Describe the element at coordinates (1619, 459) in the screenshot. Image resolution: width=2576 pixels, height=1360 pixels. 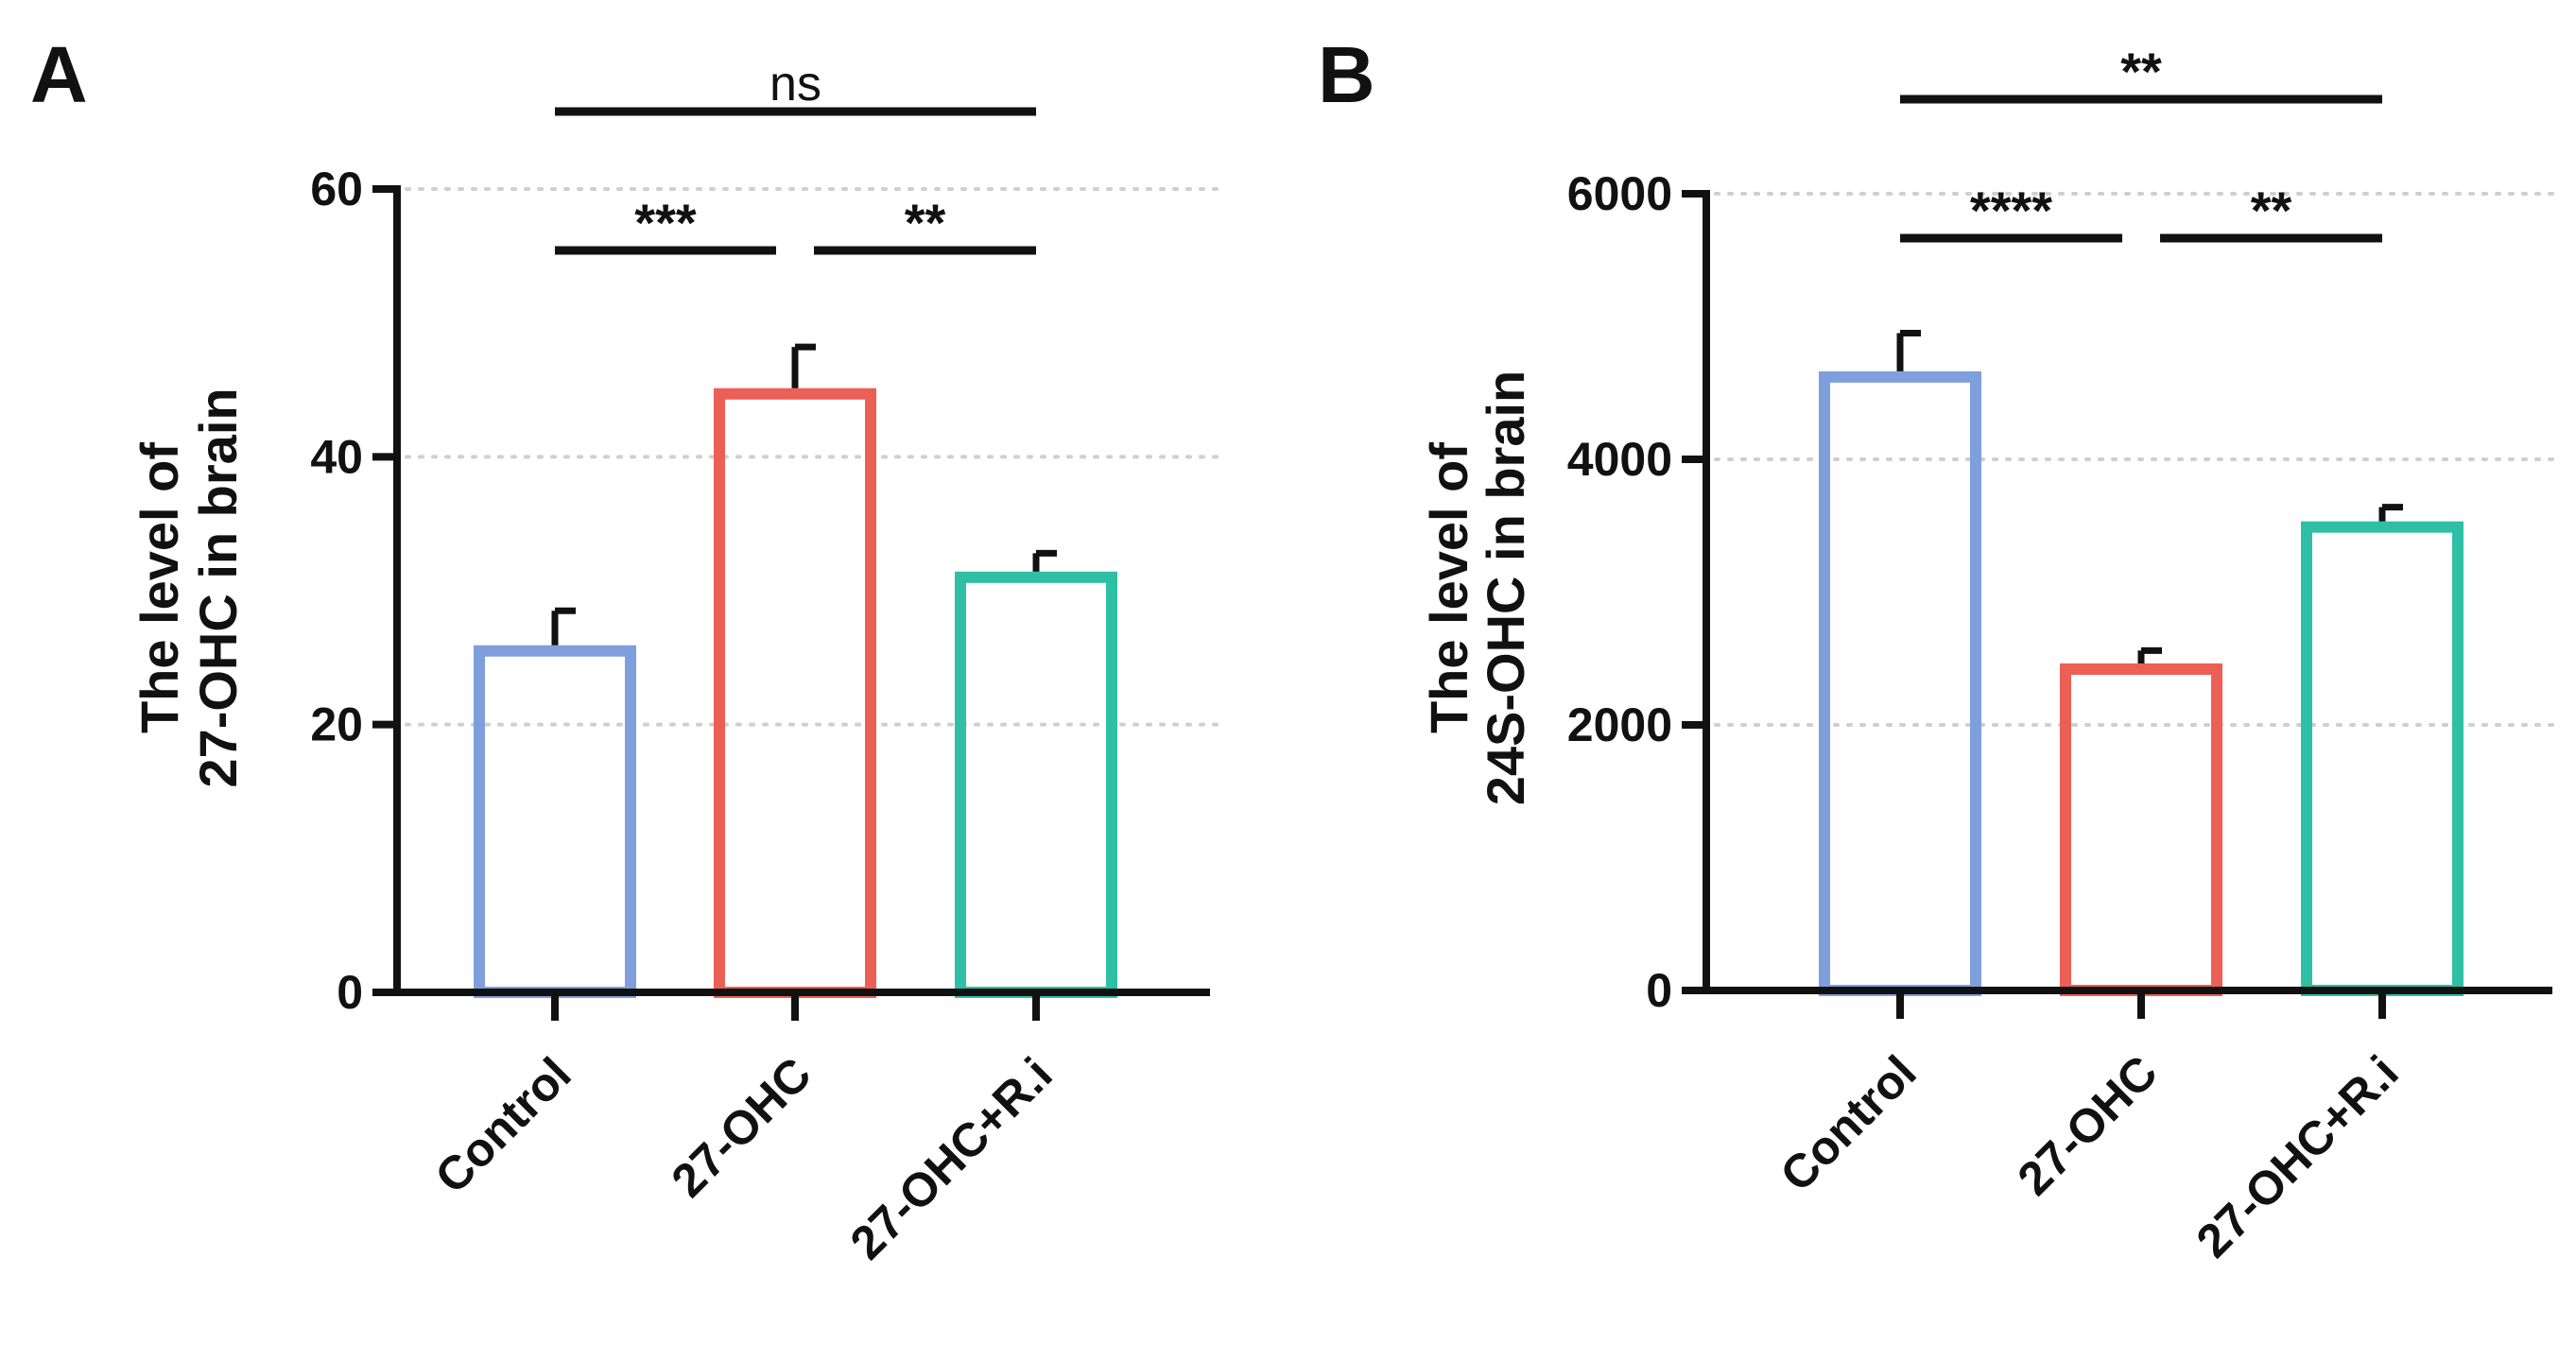
I see `y-tick-label: 4000` at that location.